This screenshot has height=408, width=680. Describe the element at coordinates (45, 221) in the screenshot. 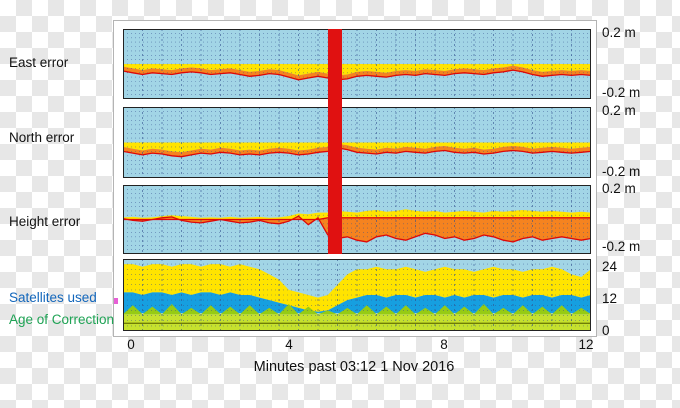

I see `label-height-error: Height error` at that location.